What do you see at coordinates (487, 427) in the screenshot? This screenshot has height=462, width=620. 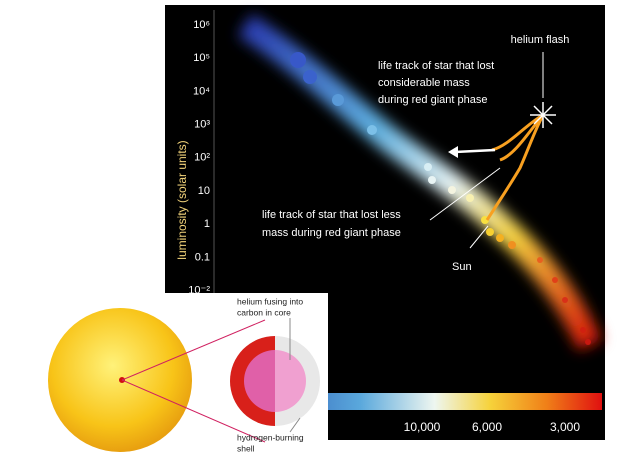 I see `x-tick-label: 6,000` at bounding box center [487, 427].